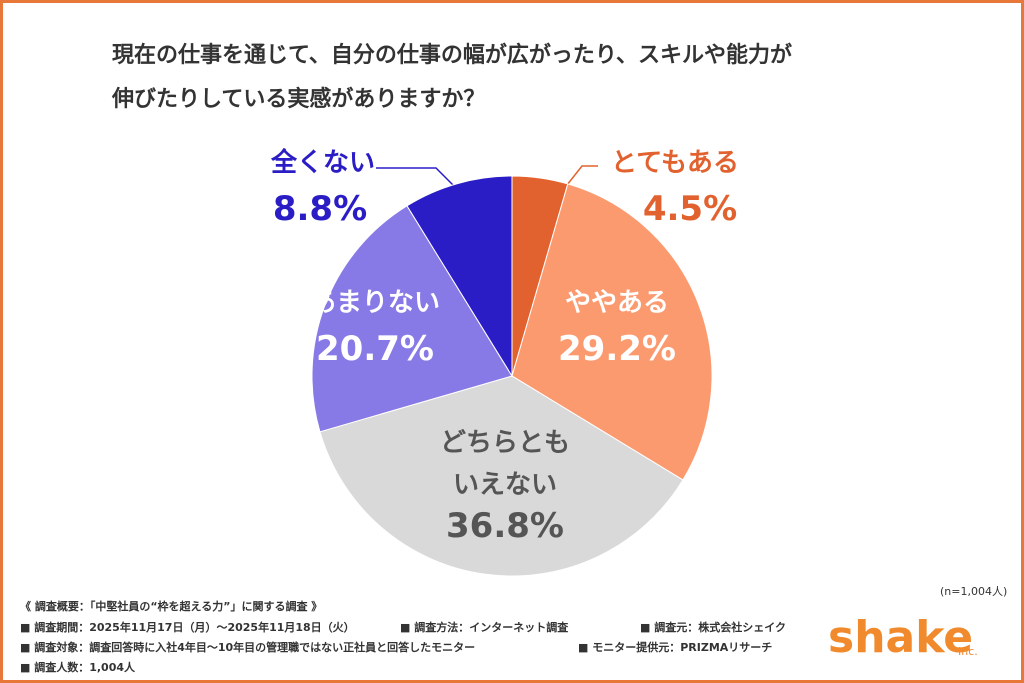 Image resolution: width=1024 pixels, height=683 pixels. What do you see at coordinates (617, 303) in the screenshot?
I see `slice-label: ややある` at bounding box center [617, 303].